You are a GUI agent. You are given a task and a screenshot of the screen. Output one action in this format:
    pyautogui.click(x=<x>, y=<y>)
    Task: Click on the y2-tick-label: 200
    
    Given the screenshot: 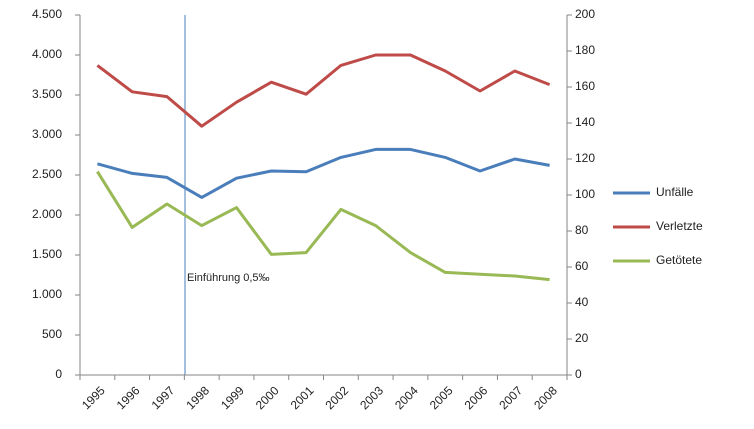 What is the action you would take?
    pyautogui.click(x=585, y=14)
    